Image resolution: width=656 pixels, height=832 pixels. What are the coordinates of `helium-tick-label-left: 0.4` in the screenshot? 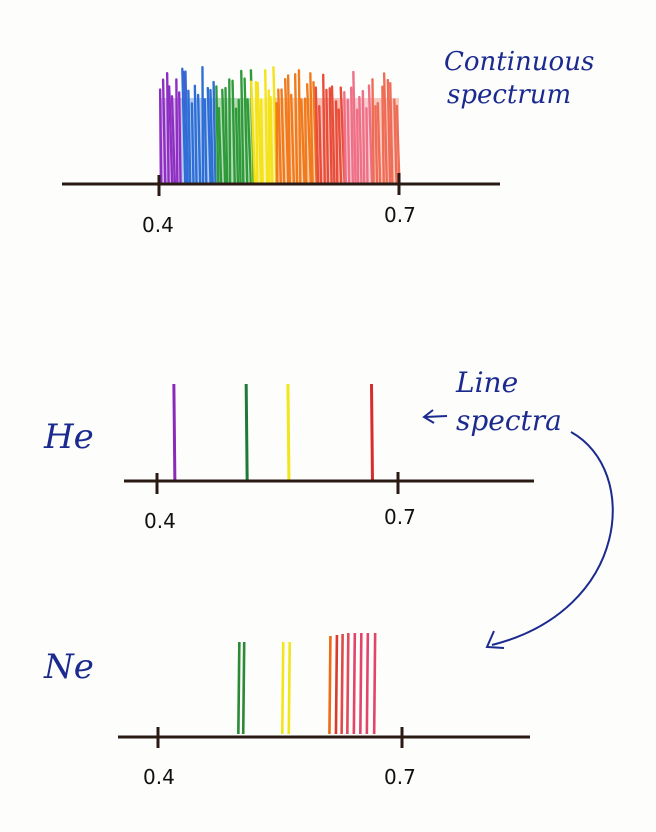 It's located at (160, 521).